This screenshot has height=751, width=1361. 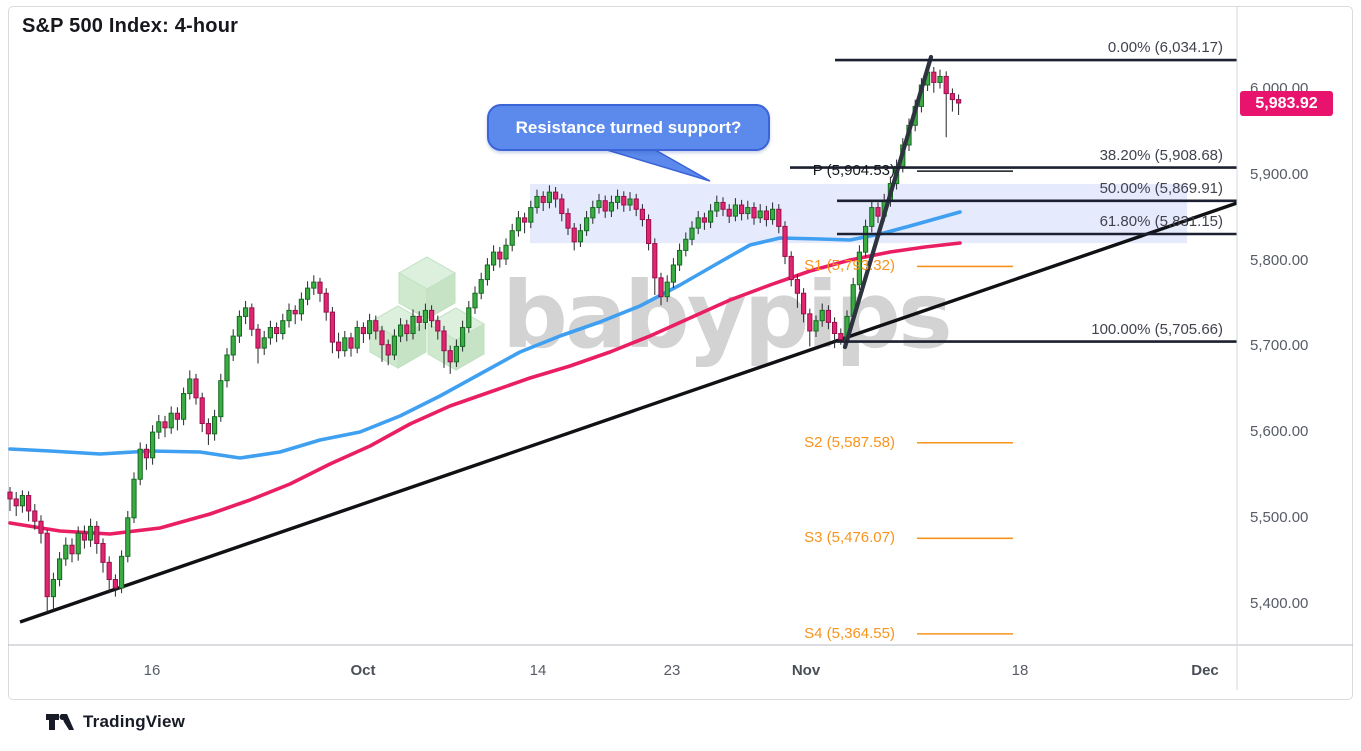 What do you see at coordinates (853, 171) in the screenshot?
I see `pivot-label: P (5,904.53)` at bounding box center [853, 171].